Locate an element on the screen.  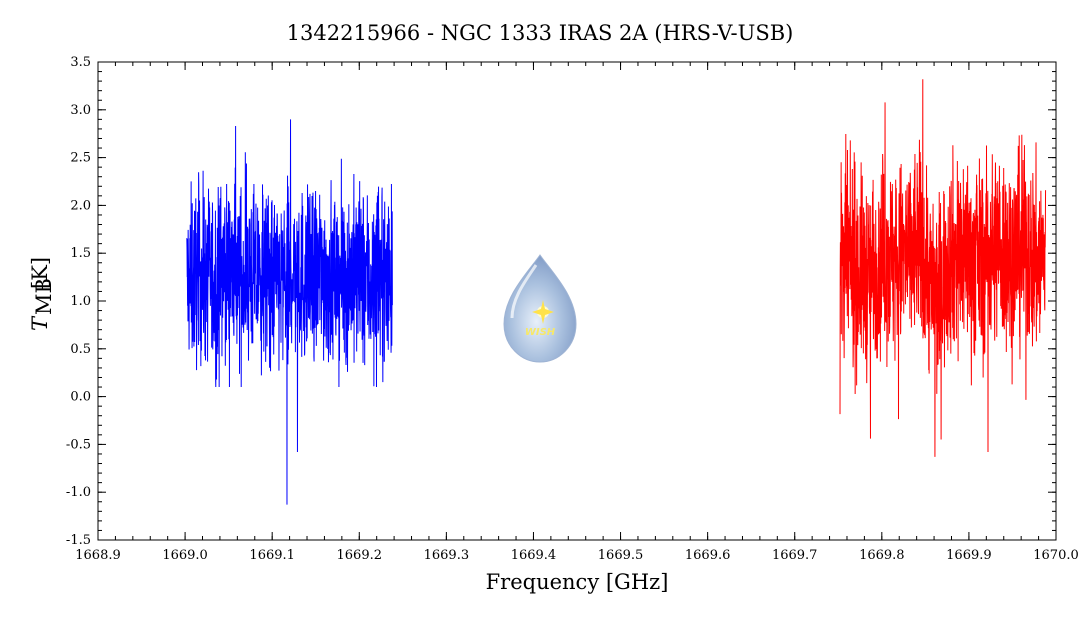
y-axis-title: T MB [K] is located at coordinates (42, 294).